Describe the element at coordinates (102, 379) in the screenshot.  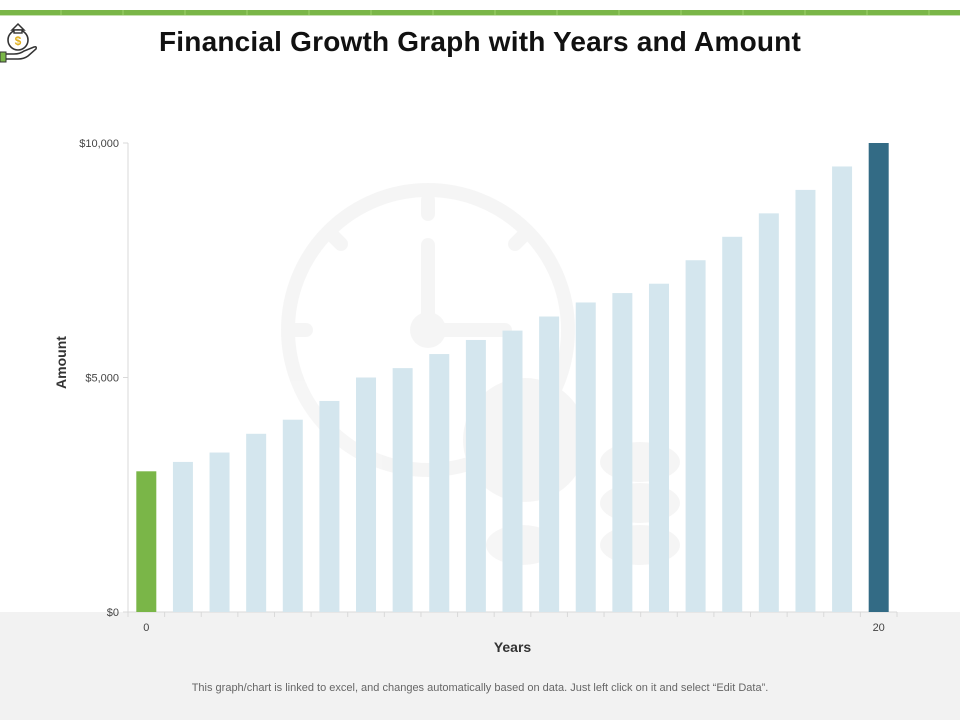
I see `y-tick-label: $5,000` at that location.